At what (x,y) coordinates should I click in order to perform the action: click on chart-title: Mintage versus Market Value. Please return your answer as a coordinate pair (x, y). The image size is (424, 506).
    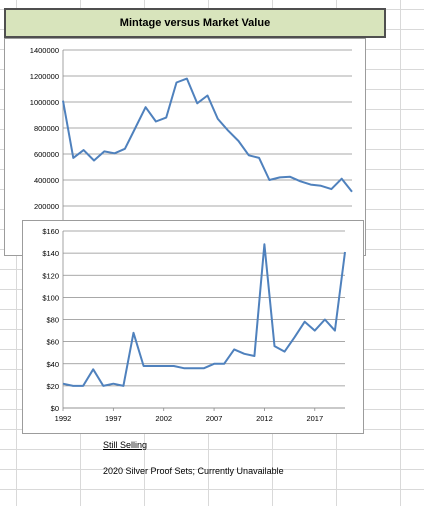
    Looking at the image, I should click on (195, 23).